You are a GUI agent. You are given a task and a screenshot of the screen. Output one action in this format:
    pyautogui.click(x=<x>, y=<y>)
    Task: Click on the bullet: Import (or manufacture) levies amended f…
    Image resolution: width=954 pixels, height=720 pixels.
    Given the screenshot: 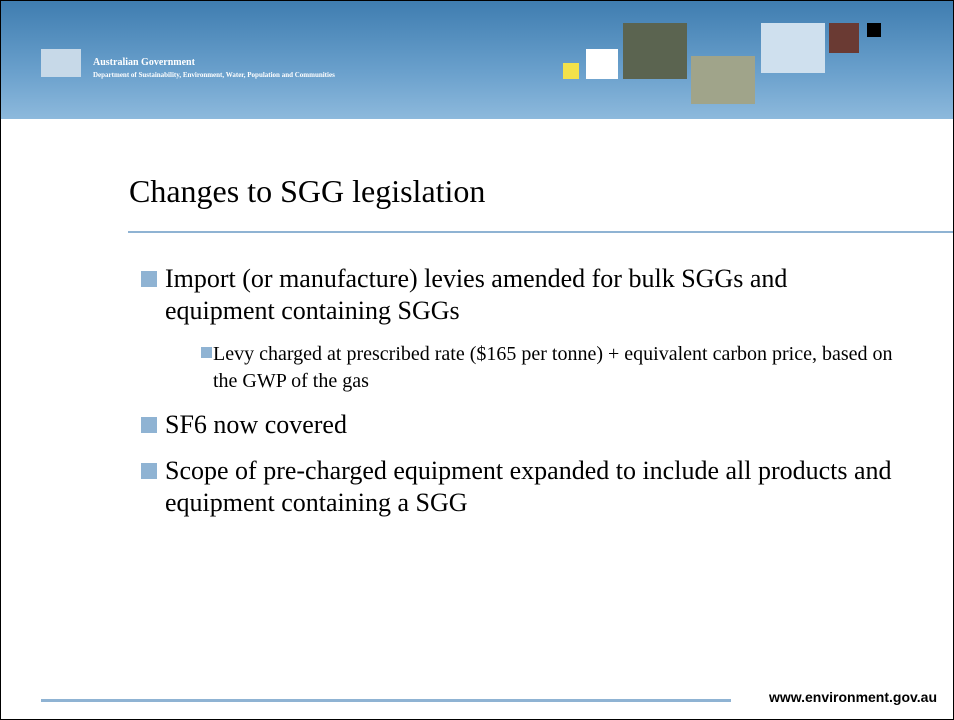 What is the action you would take?
    pyautogui.click(x=521, y=329)
    